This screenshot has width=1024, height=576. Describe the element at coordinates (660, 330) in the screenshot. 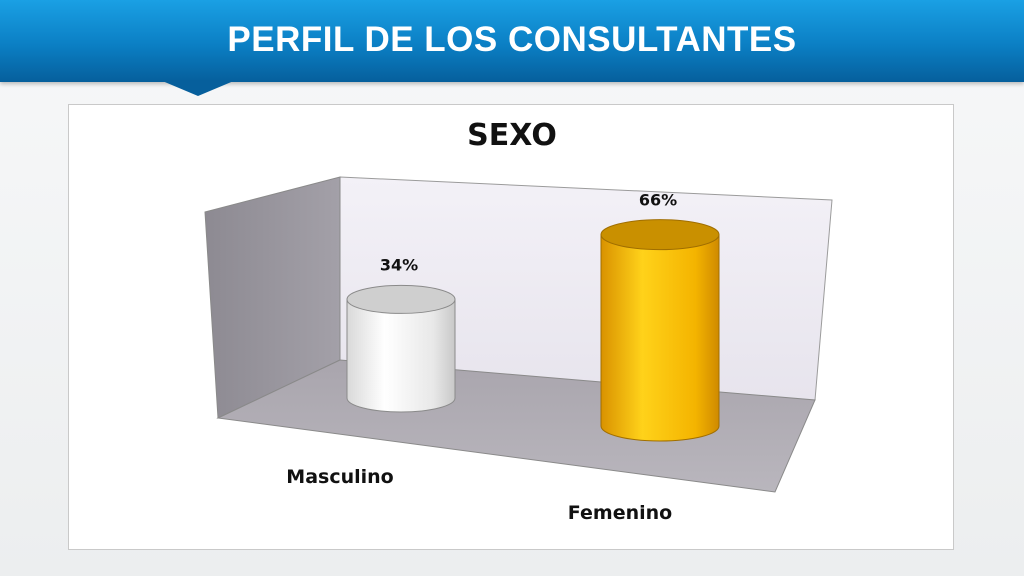

I see `bar-femenino` at that location.